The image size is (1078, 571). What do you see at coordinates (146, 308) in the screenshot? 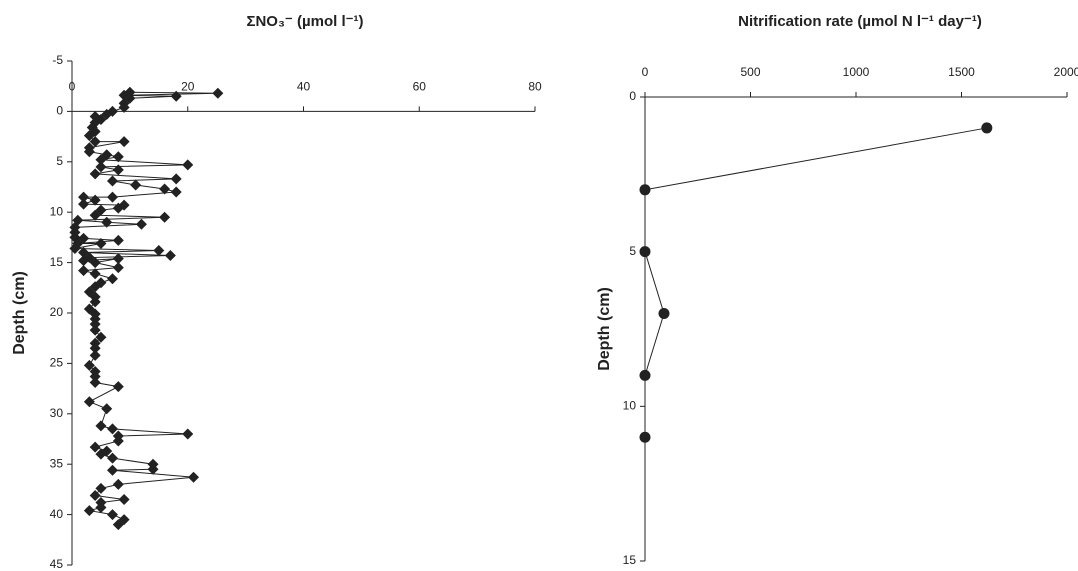
I see `data-line` at bounding box center [146, 308].